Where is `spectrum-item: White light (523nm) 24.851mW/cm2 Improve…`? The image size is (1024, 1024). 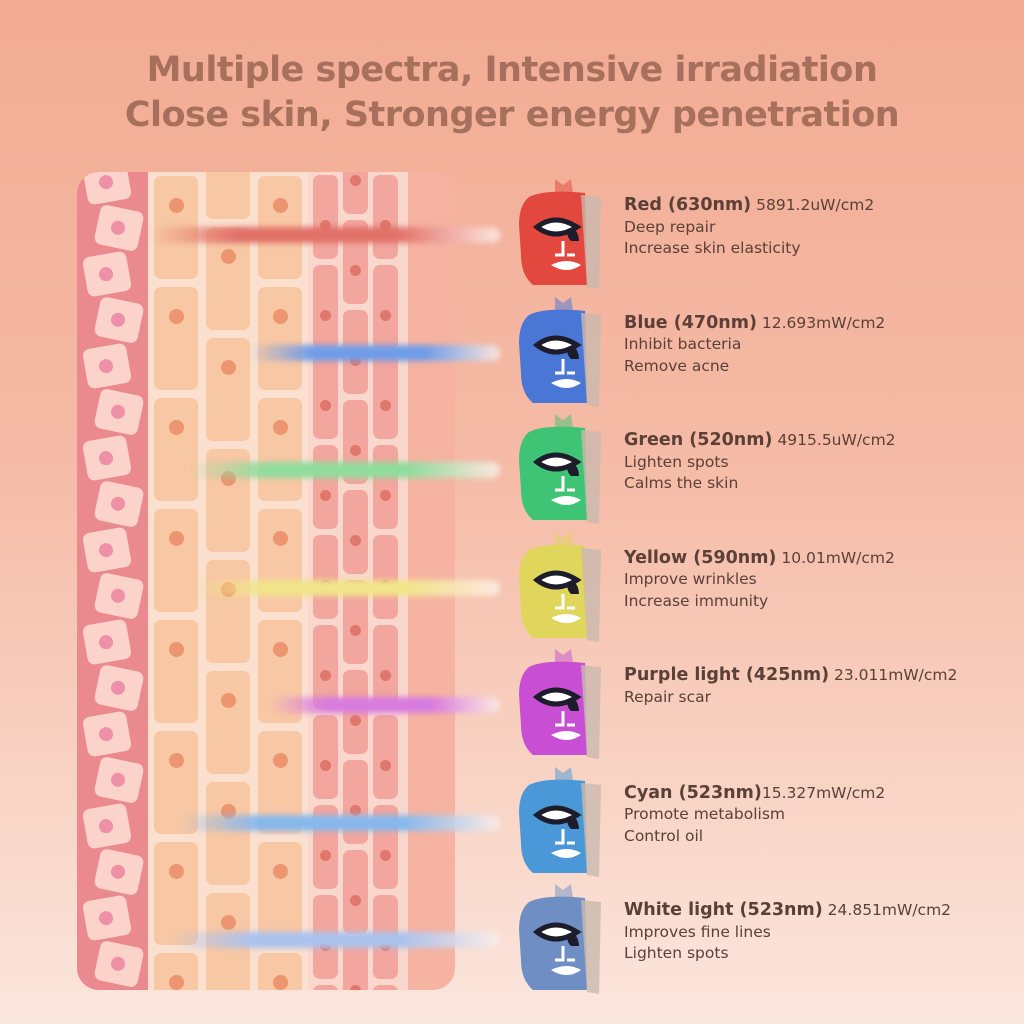
spectrum-item: White light (523nm) 24.851mW/cm2 Improve… is located at coordinates (755, 940).